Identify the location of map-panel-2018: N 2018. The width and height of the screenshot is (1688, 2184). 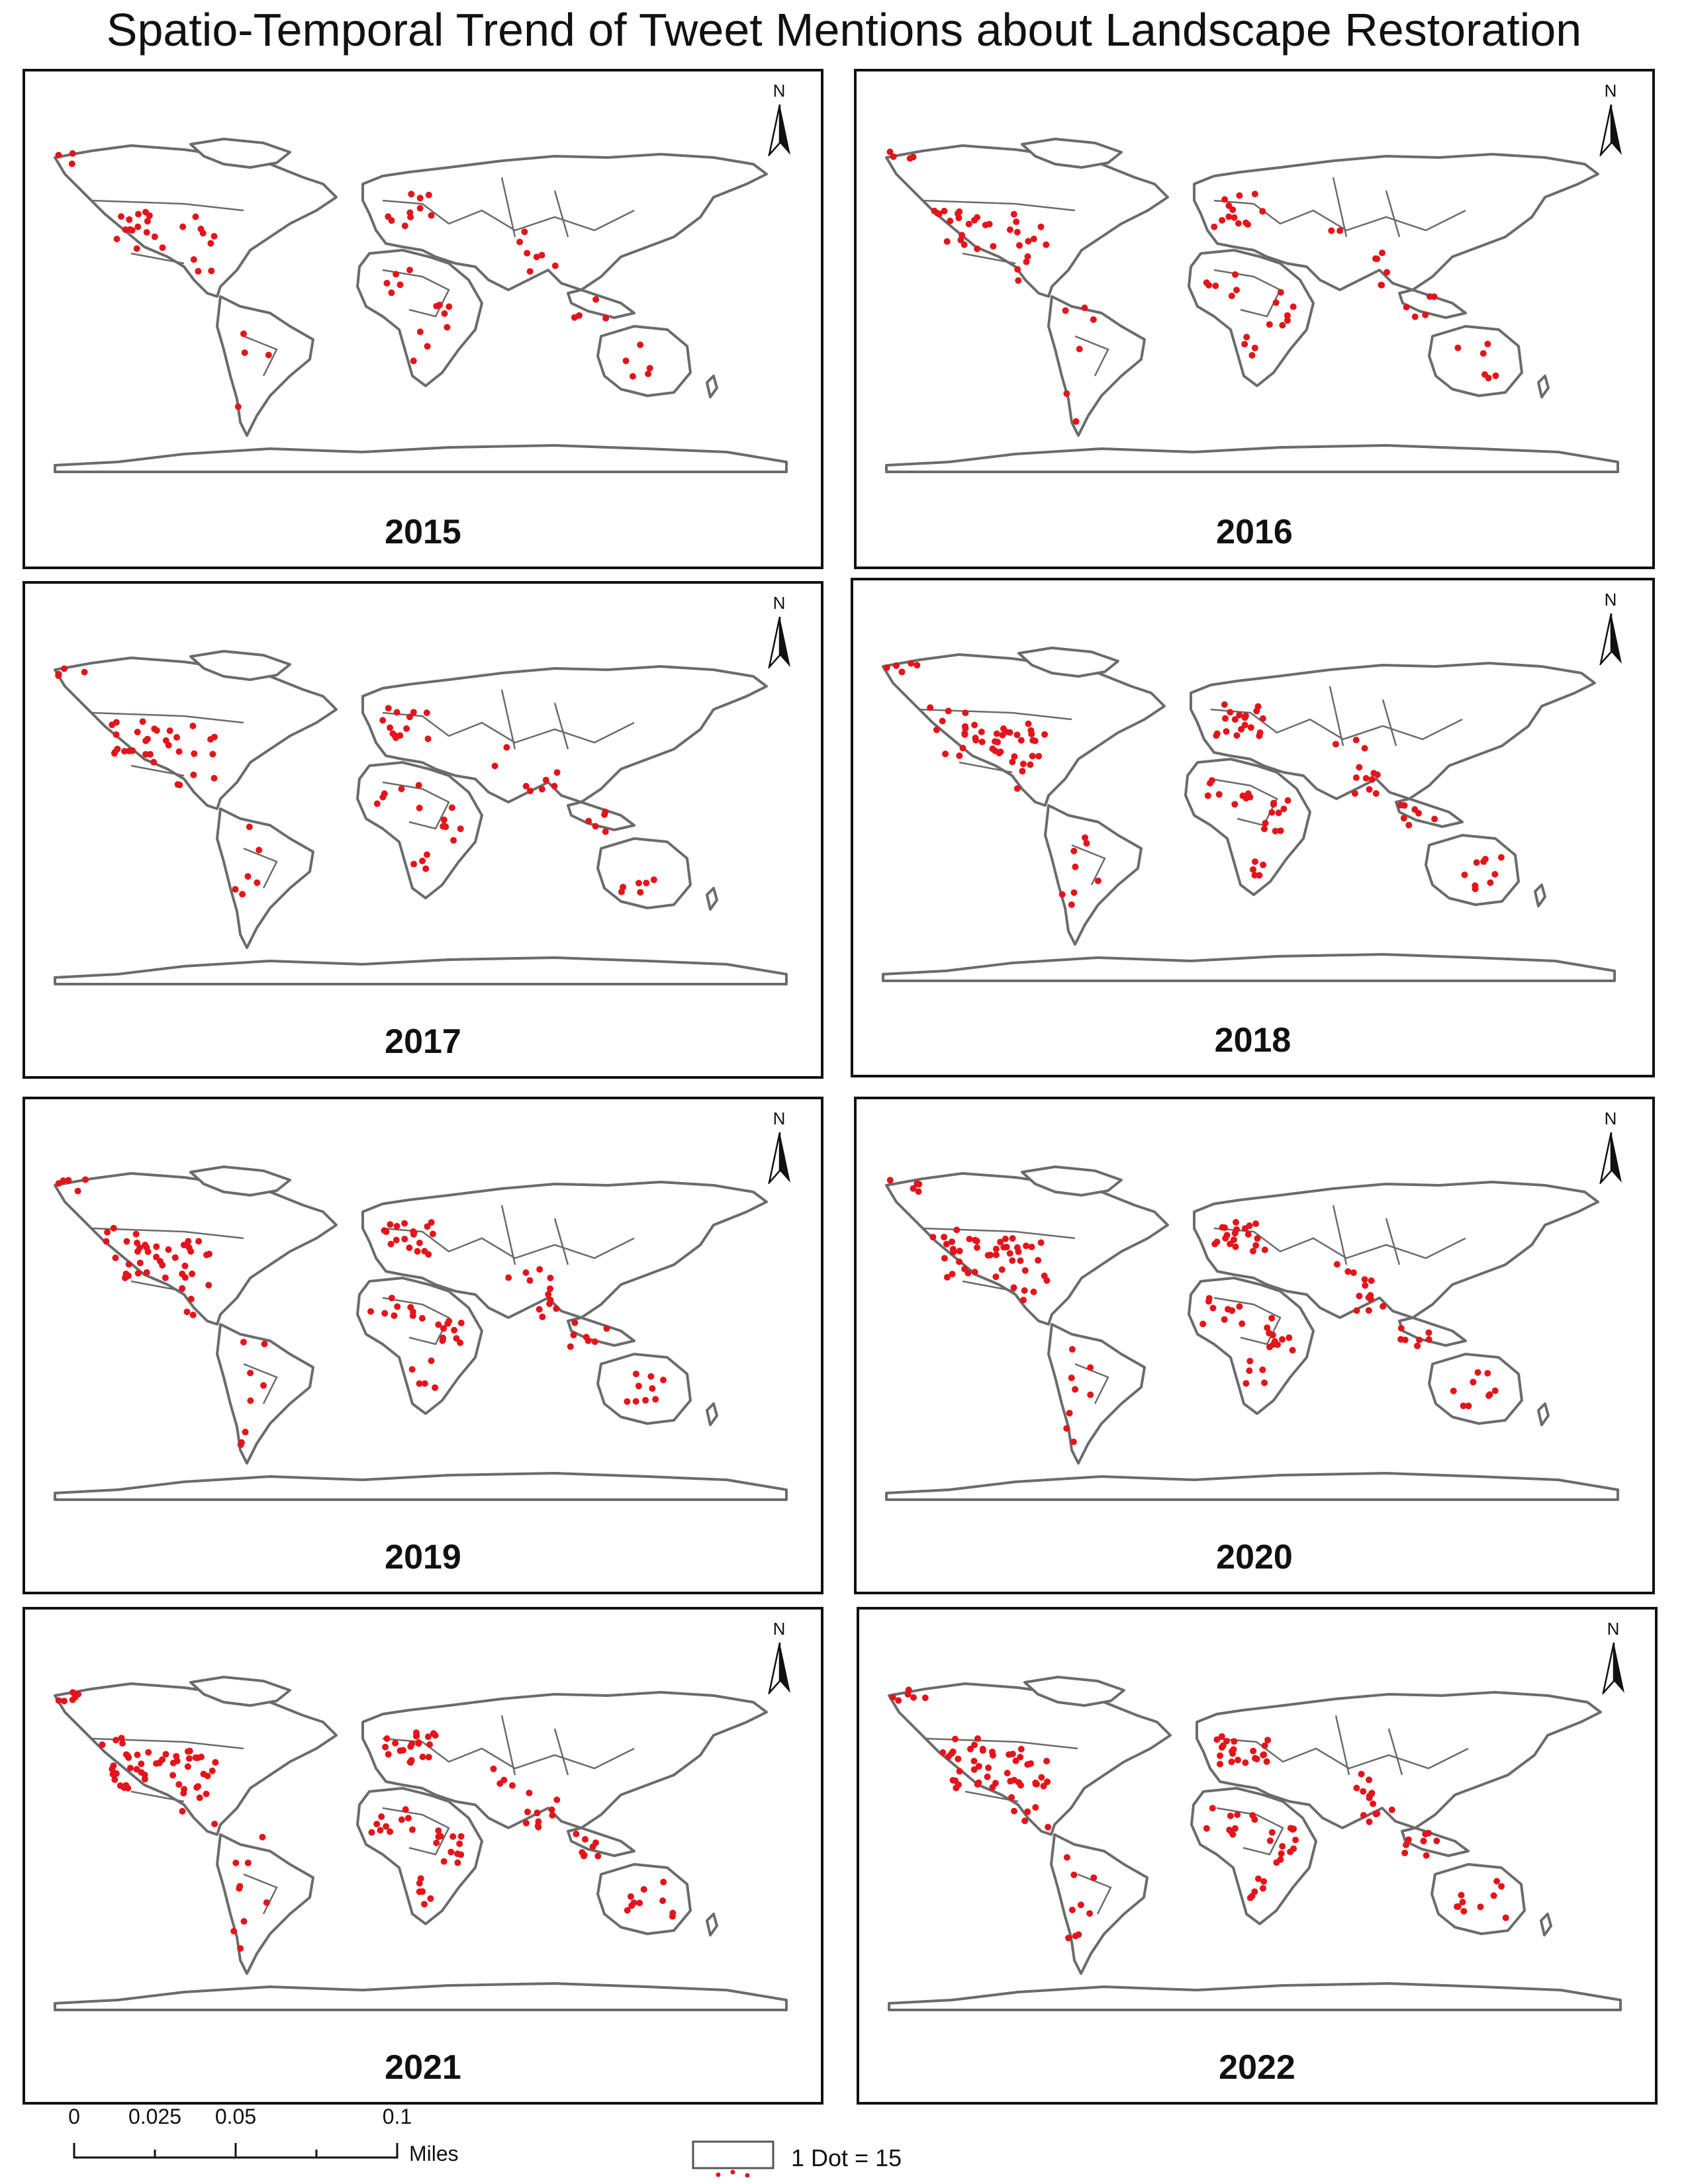
(1253, 827).